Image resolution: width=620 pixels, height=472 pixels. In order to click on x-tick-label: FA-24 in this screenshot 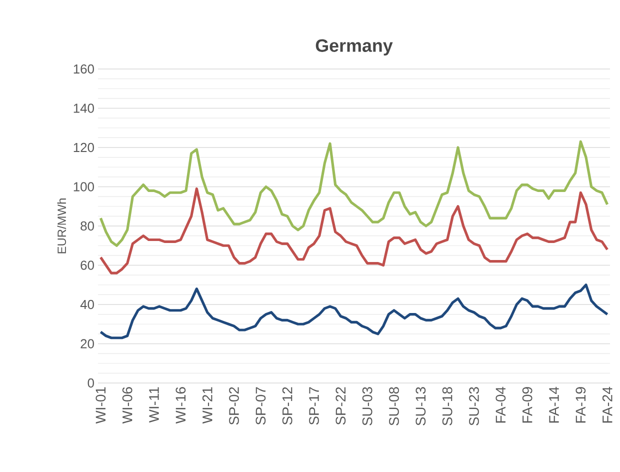, I will do `click(607, 404)`.